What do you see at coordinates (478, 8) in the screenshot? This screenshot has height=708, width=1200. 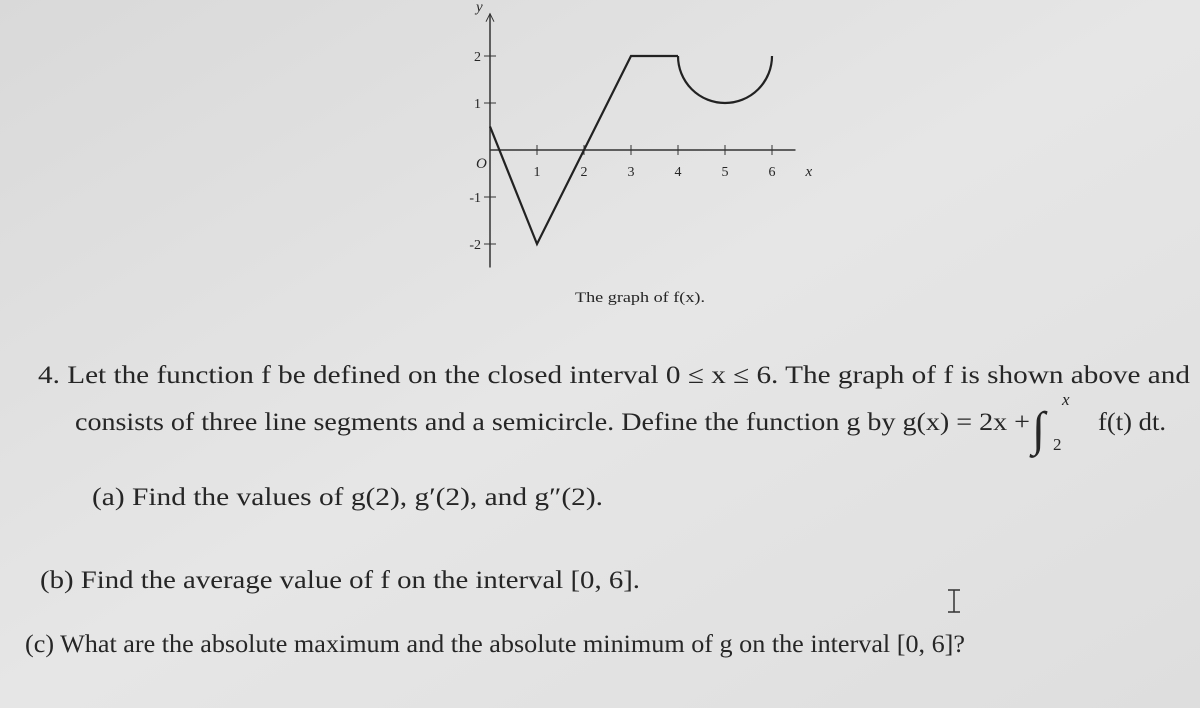 I see `y-axis-label: y` at bounding box center [478, 8].